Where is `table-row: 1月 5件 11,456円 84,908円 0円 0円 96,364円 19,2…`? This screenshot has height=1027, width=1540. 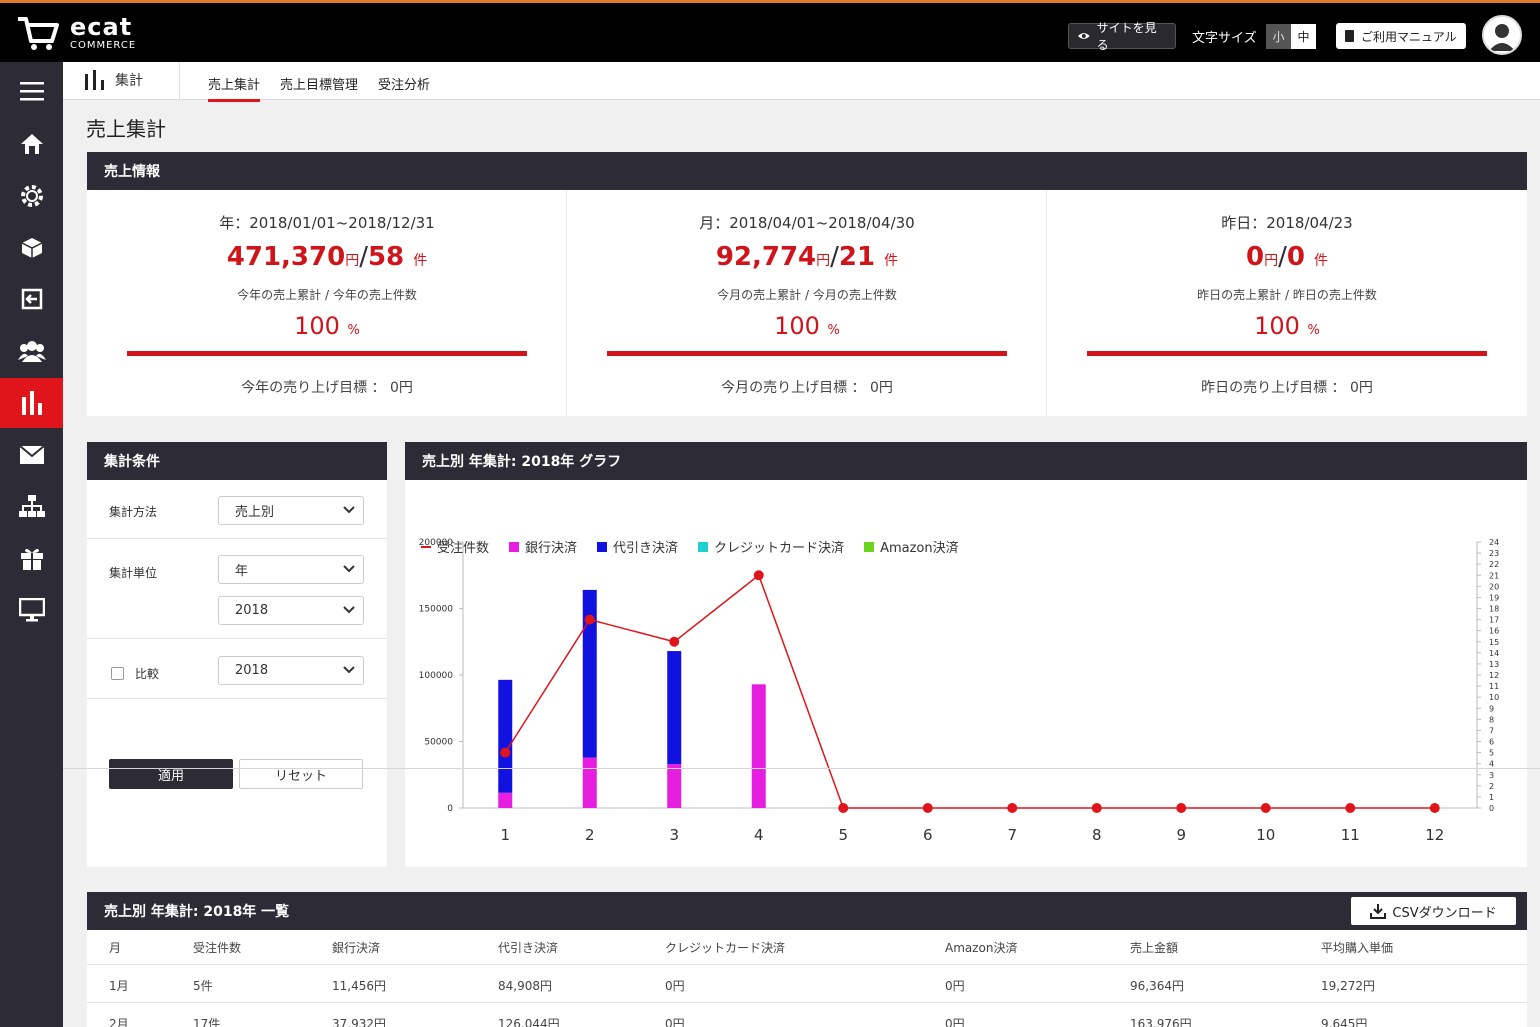 table-row: 1月 5件 11,456円 84,908円 0円 0円 96,364円 19,2… is located at coordinates (807, 984).